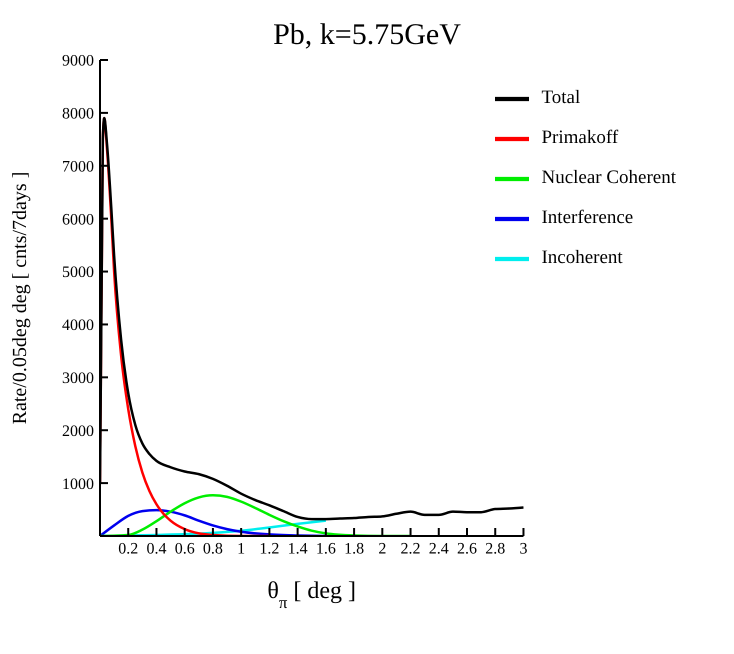 The image size is (734, 654). Describe the element at coordinates (560, 97) in the screenshot. I see `legend-label: Total` at that location.